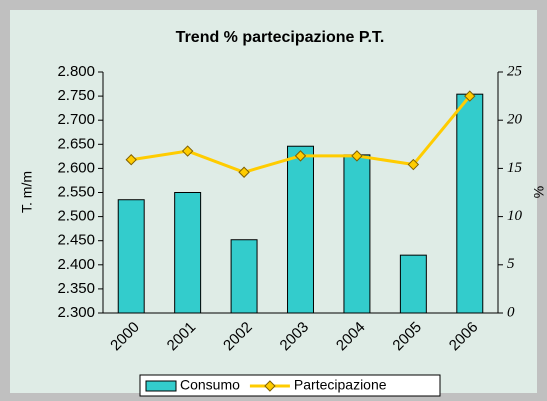 The width and height of the screenshot is (547, 401). I want to click on y-tick-label: 2.350, so click(76, 288).